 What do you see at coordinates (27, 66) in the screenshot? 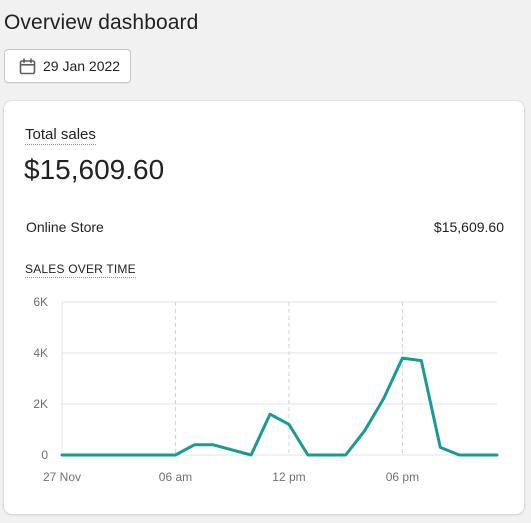
I see `calendar-icon` at bounding box center [27, 66].